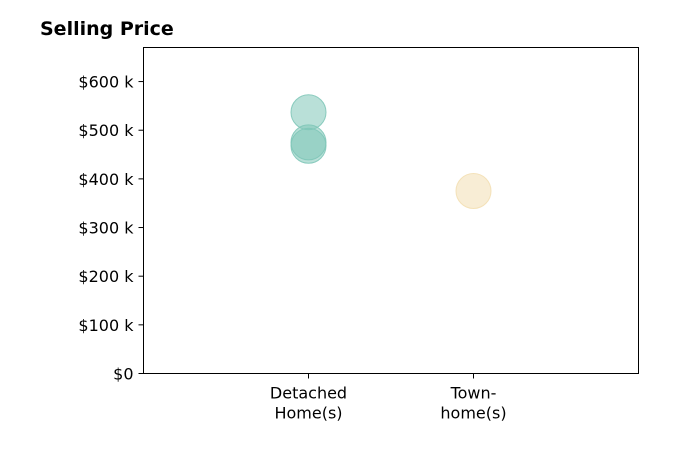 The height and width of the screenshot is (462, 679). Describe the element at coordinates (473, 403) in the screenshot. I see `x-tick-label: Town-home(s)` at that location.